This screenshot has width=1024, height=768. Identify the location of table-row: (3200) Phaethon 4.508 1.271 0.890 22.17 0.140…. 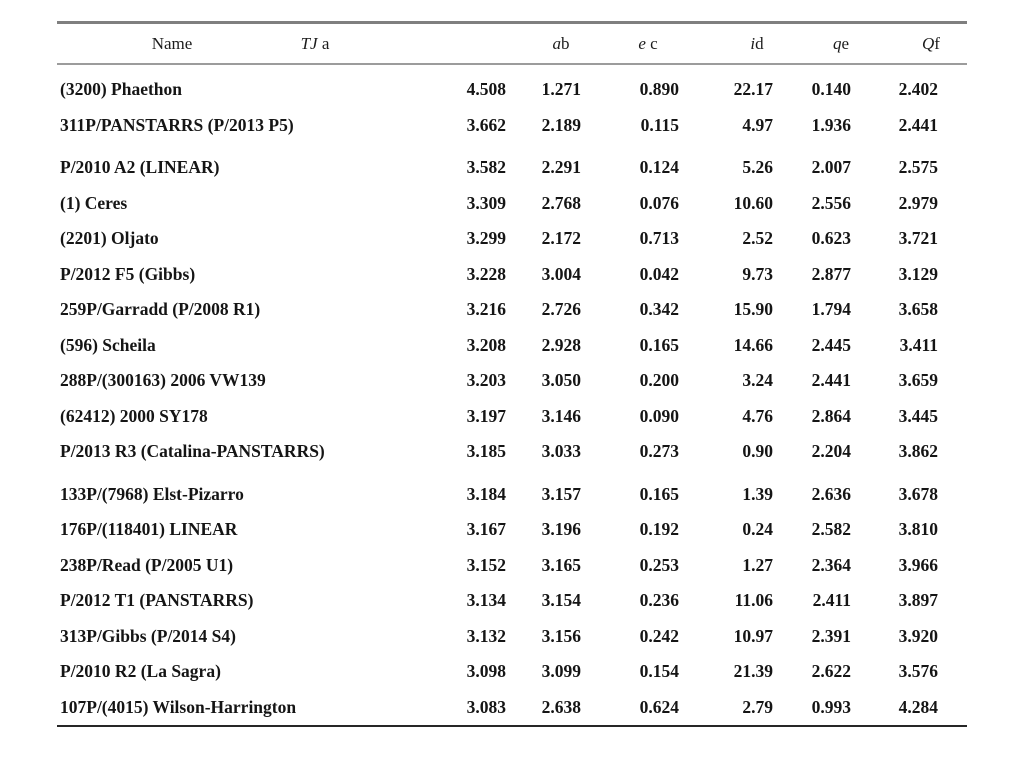
(512, 90).